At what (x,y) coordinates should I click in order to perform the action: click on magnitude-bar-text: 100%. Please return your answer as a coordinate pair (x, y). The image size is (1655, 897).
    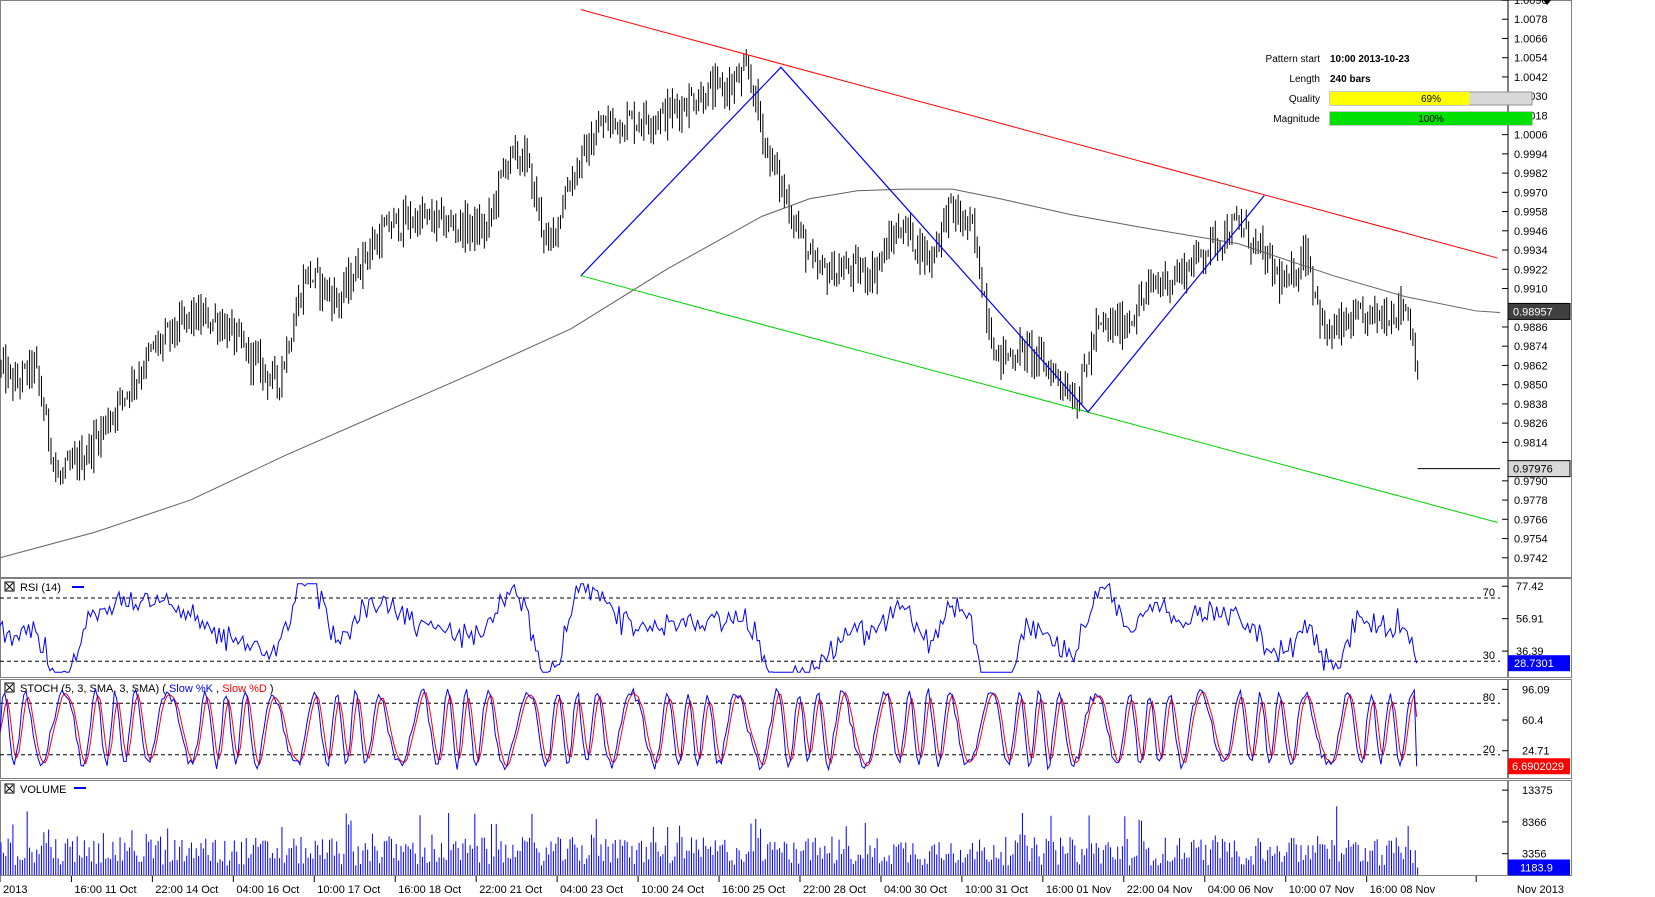
    Looking at the image, I should click on (1431, 119).